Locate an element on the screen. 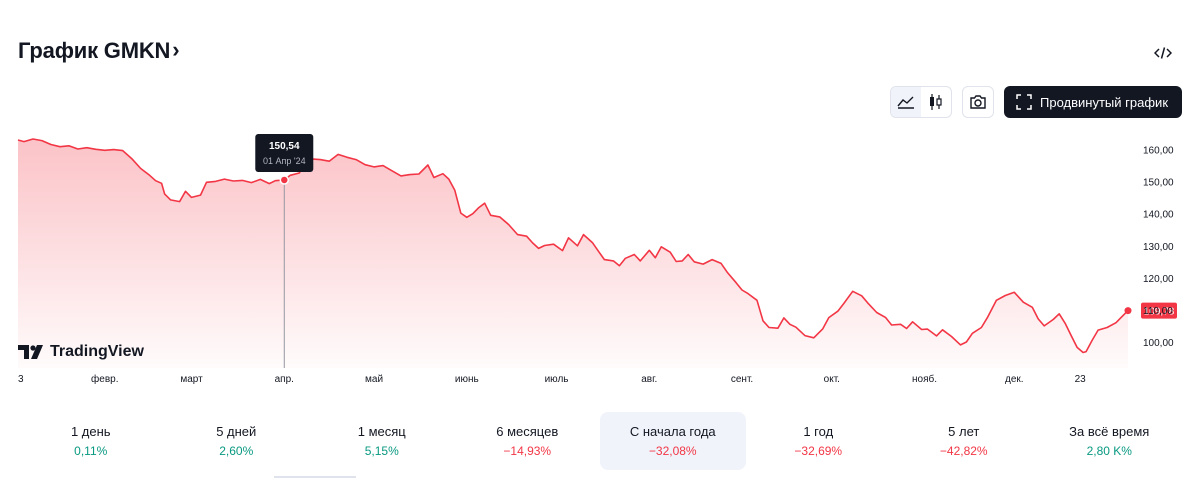 The height and width of the screenshot is (478, 1200). period-tab: За всё время 2,80 K% is located at coordinates (1110, 441).